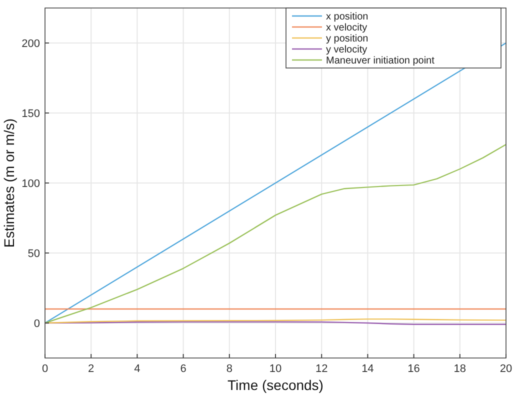 The width and height of the screenshot is (513, 398). Describe the element at coordinates (506, 369) in the screenshot. I see `x-tick-label: 20` at that location.